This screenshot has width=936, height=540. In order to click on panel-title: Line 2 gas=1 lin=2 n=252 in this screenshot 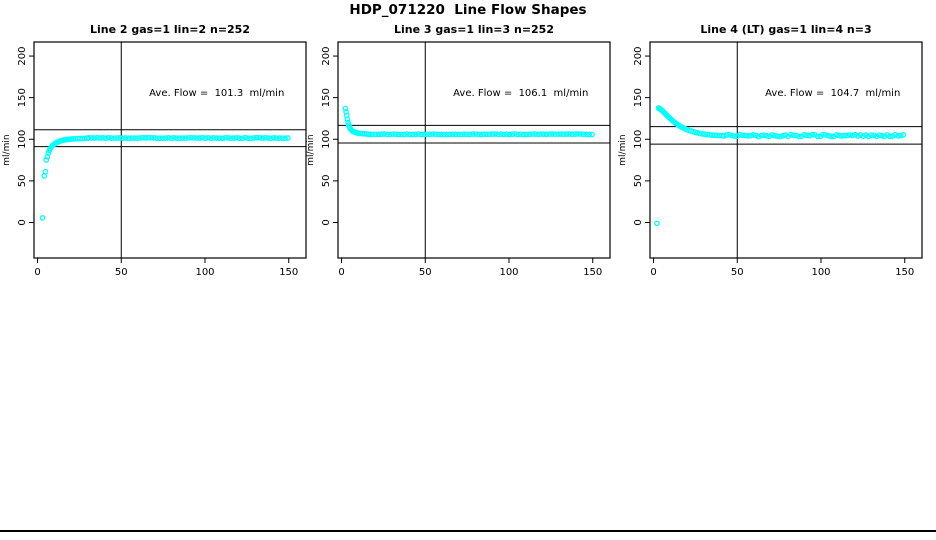, I will do `click(170, 29)`.